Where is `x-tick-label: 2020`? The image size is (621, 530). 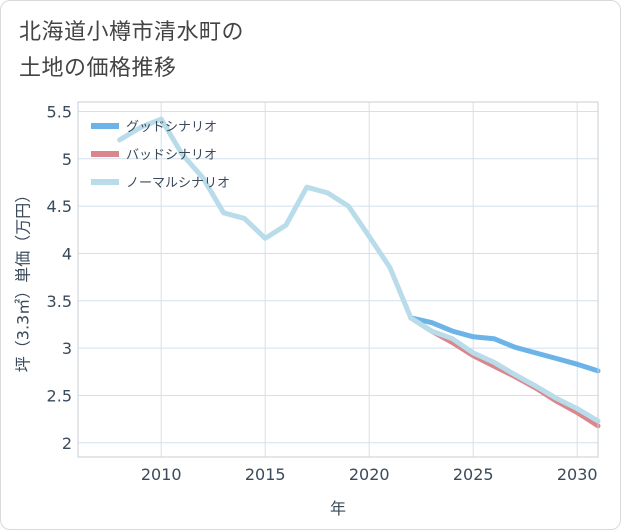 x-tick-label: 2020 is located at coordinates (369, 474).